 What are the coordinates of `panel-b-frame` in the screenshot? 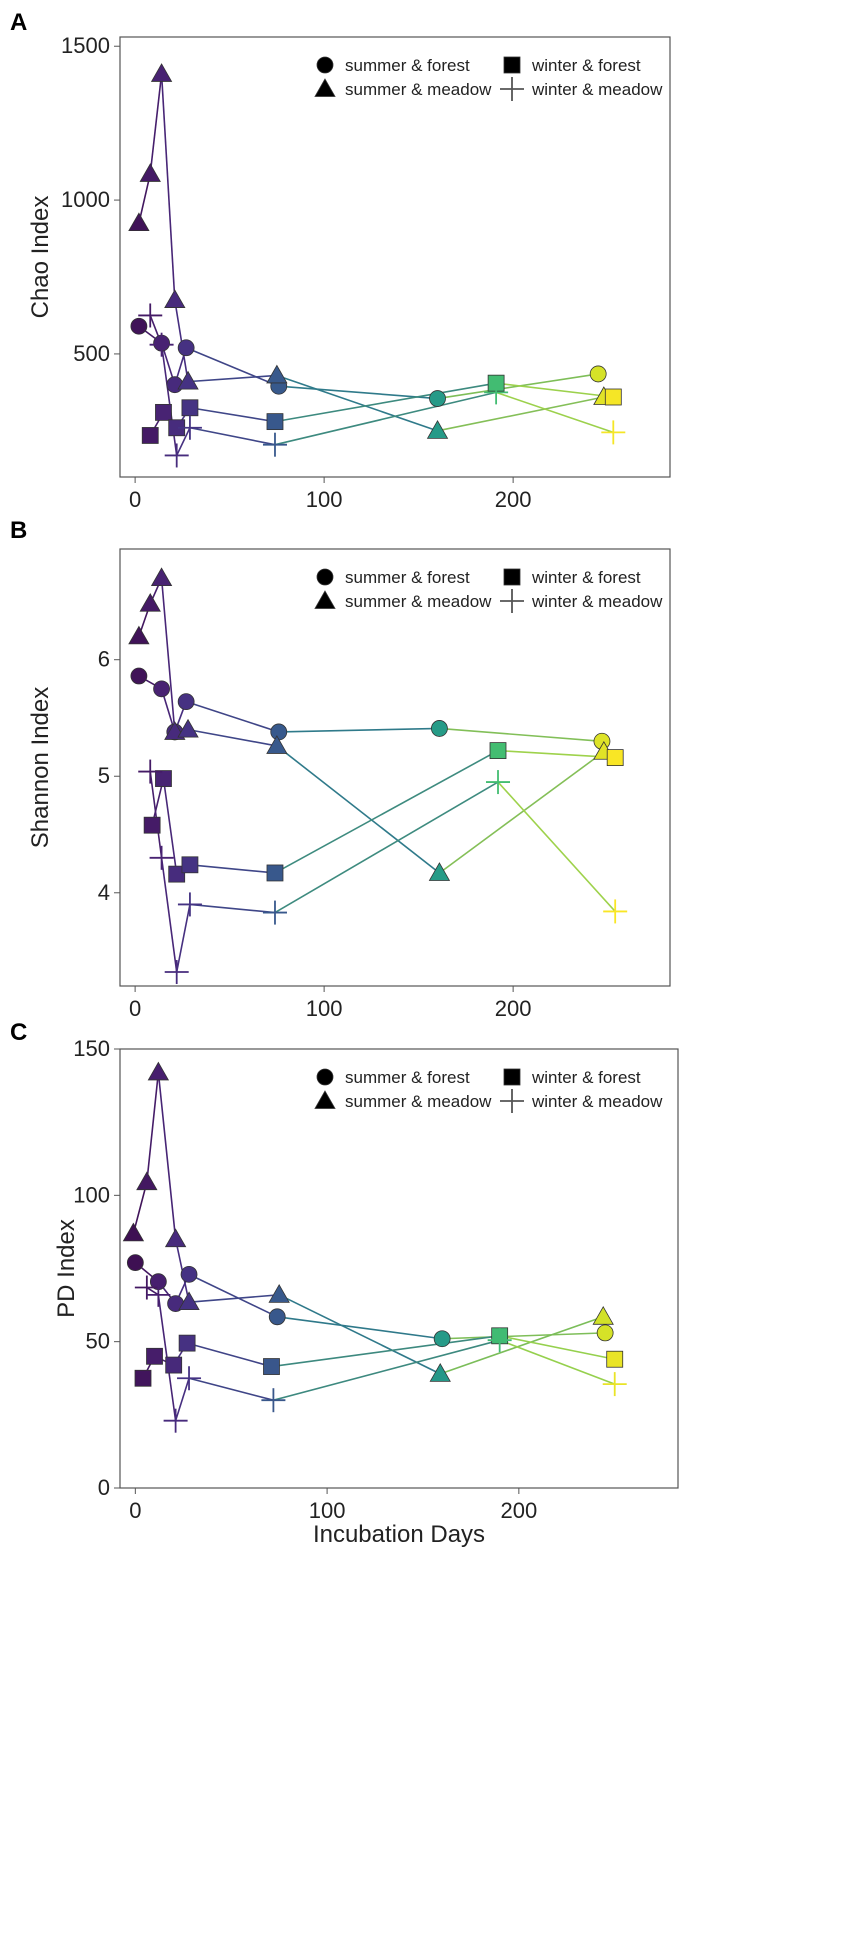 It's located at (395, 767).